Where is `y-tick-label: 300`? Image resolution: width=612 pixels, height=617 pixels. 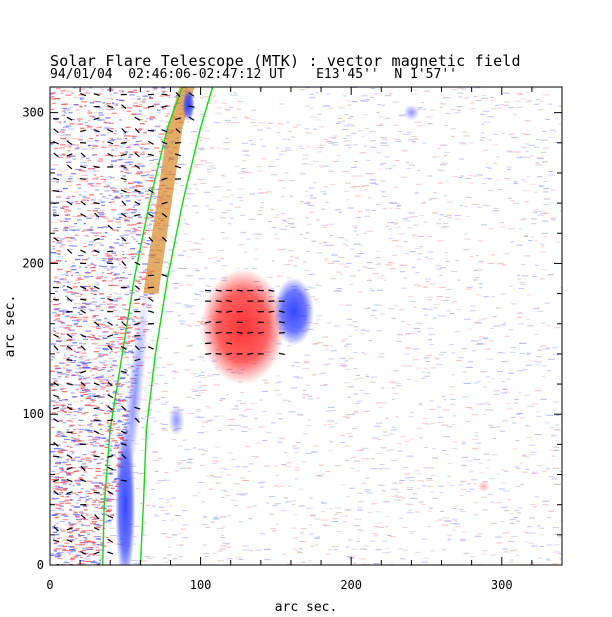 y-tick-label: 300 is located at coordinates (33, 113).